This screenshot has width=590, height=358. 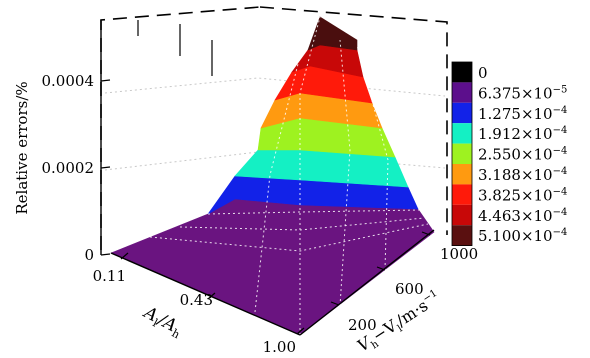 I want to click on colorbar-label: 5.100×10−4, so click(x=522, y=236).